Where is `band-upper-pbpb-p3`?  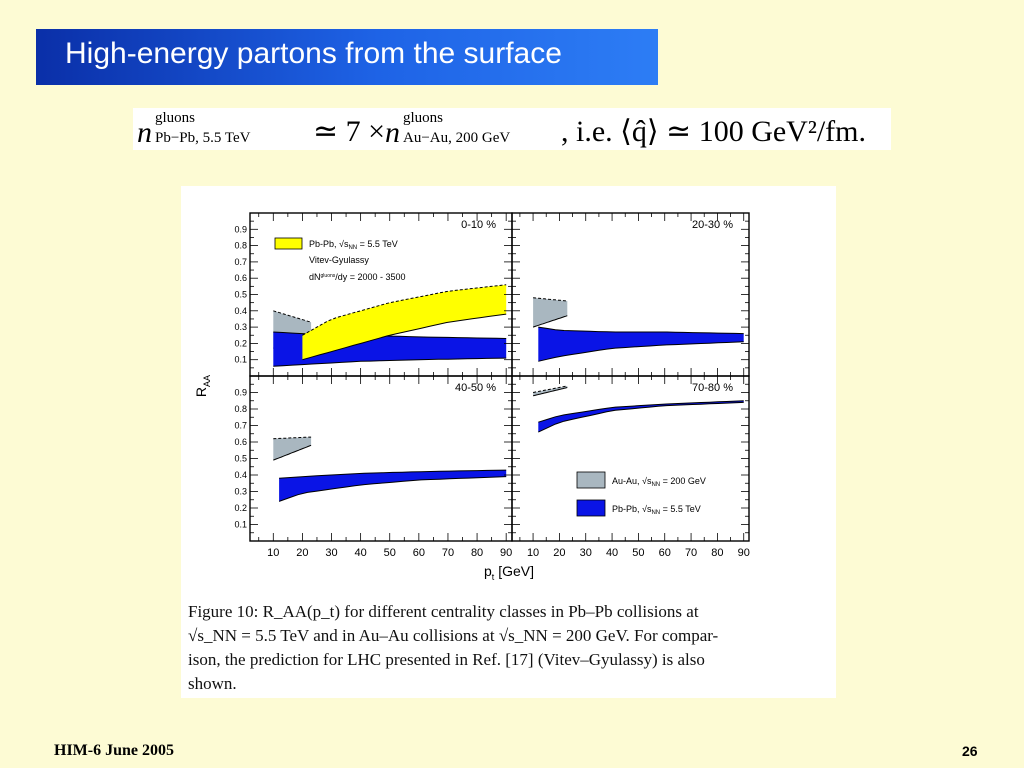 band-upper-pbpb-p3 is located at coordinates (393, 474).